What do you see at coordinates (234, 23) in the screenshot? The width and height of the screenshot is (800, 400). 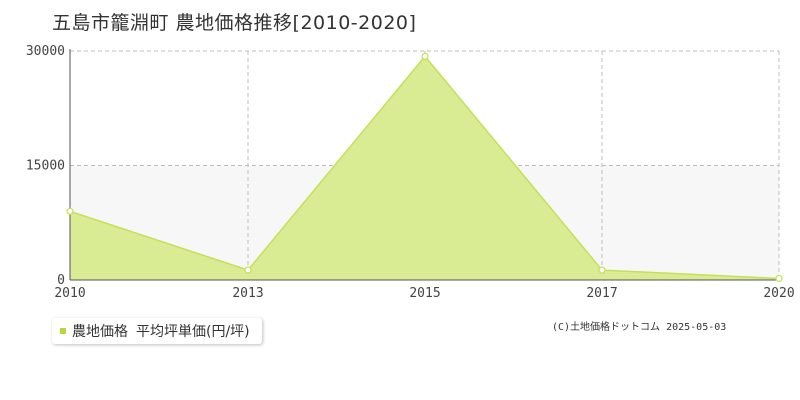 I see `chart-title: 五島市籠淵町 農地価格推移[2010-2020]` at bounding box center [234, 23].